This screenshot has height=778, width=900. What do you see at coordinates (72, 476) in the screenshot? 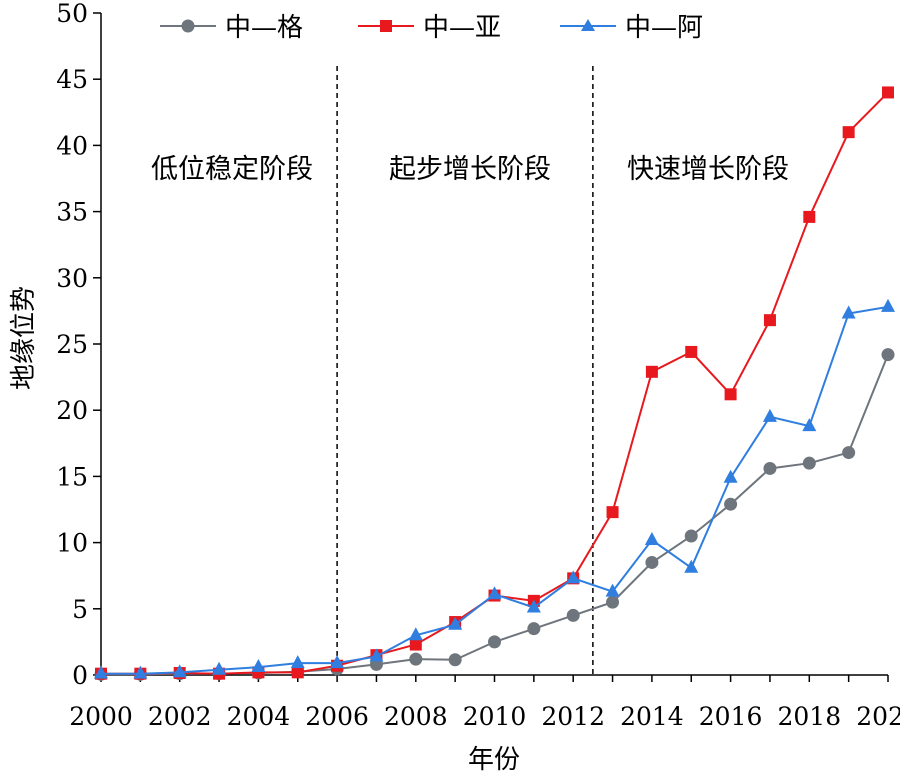
I see `y-tick-label: 15` at bounding box center [72, 476].